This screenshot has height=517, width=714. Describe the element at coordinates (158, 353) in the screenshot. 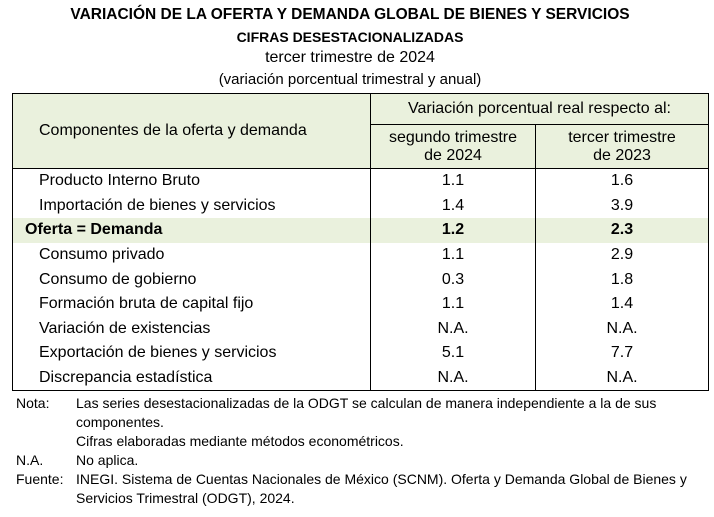

I see `row-label: Exportación de bienes y servicios` at that location.